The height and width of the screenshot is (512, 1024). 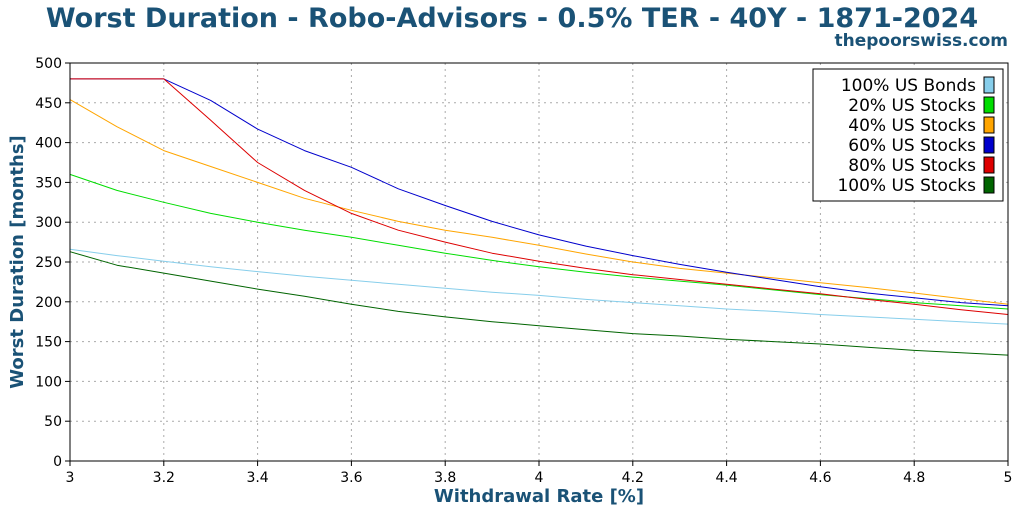 What do you see at coordinates (48, 343) in the screenshot?
I see `y-tick-label: 150` at bounding box center [48, 343].